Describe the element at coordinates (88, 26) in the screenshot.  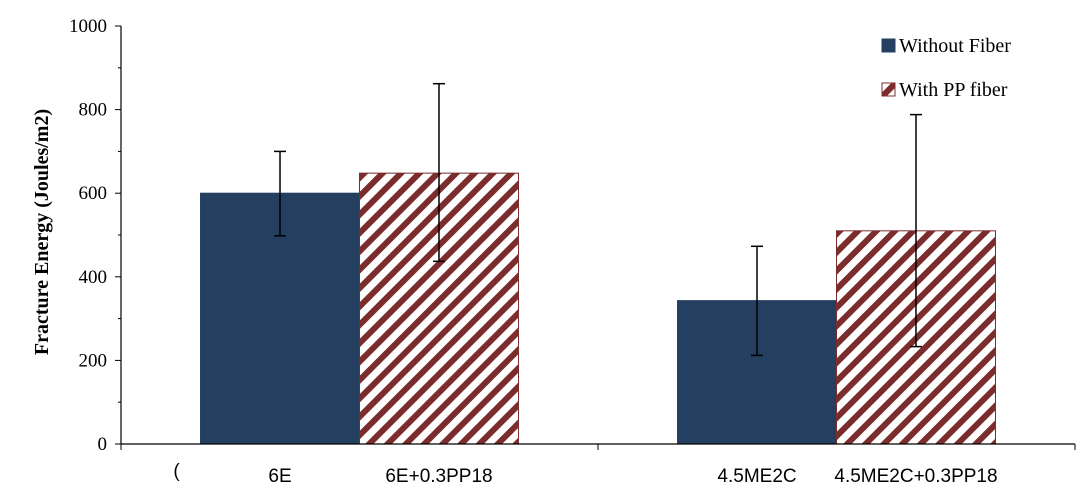
I see `y-tick-label: 1000` at that location.